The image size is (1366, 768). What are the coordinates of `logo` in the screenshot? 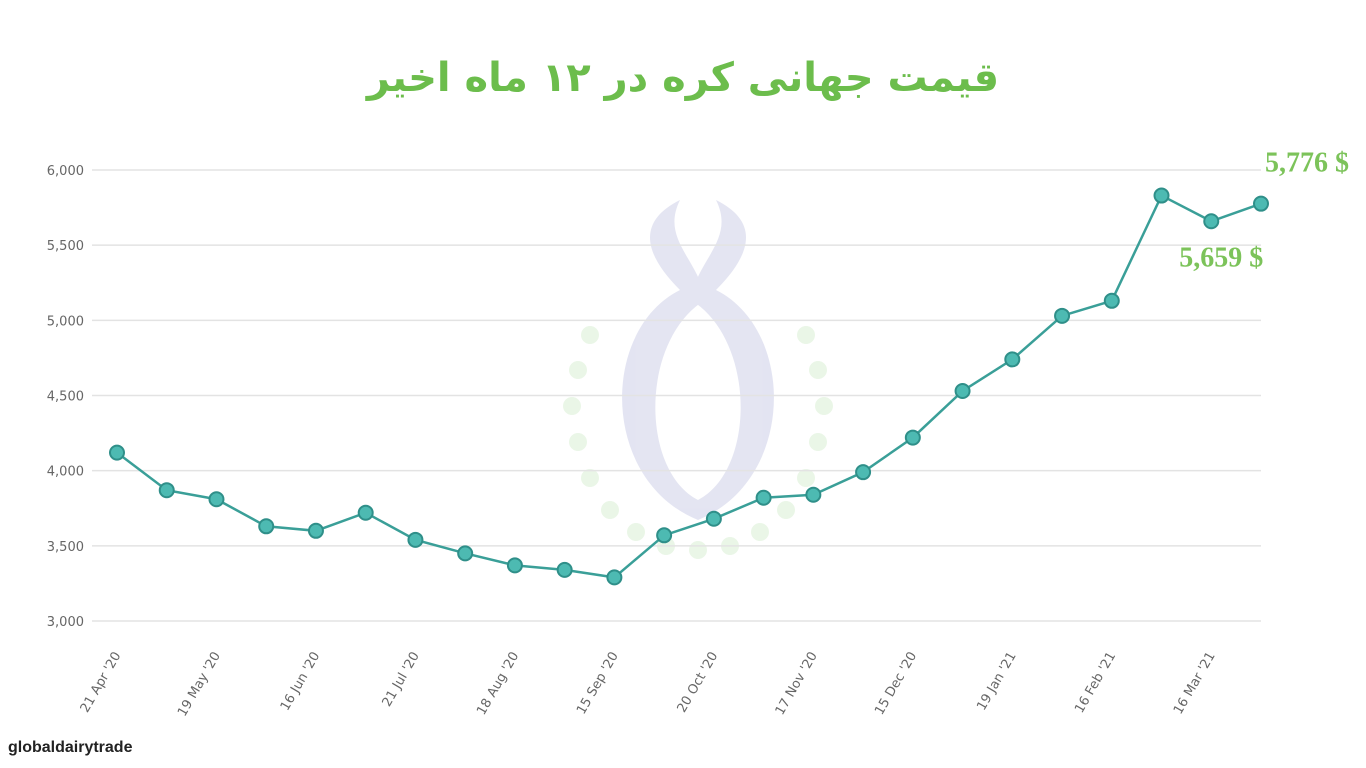 It's located at (698, 360).